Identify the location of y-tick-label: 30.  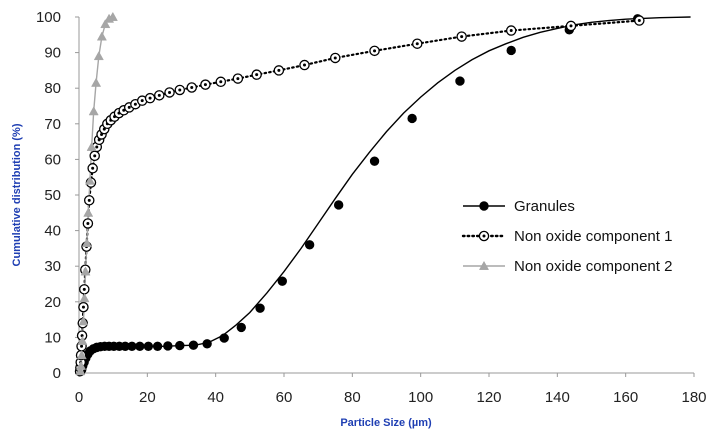
(52, 266).